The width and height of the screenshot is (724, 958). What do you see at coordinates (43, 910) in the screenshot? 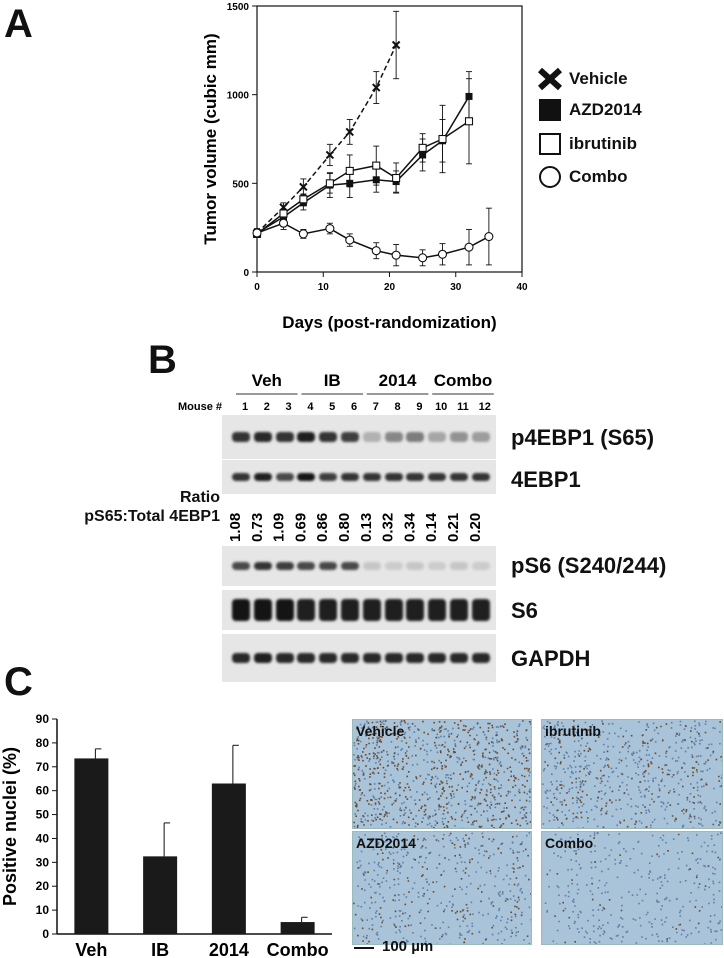
I see `y-tick-label: 10` at bounding box center [43, 910].